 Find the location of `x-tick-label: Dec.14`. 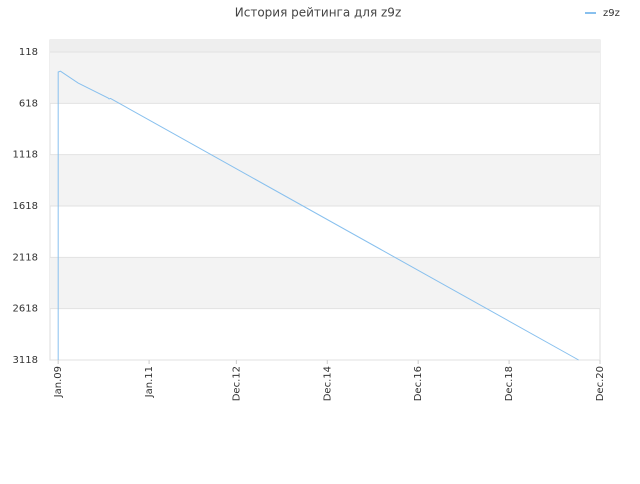

x-tick-label: Dec.14 is located at coordinates (327, 383).